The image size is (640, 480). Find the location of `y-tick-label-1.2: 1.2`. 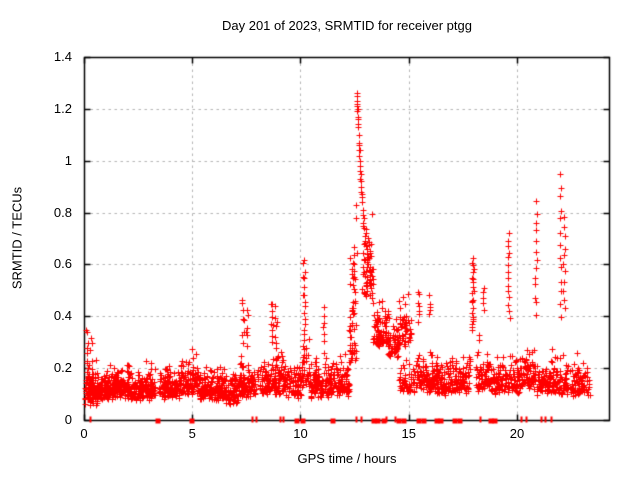

y-tick-label-1.2: 1.2 is located at coordinates (62, 108).